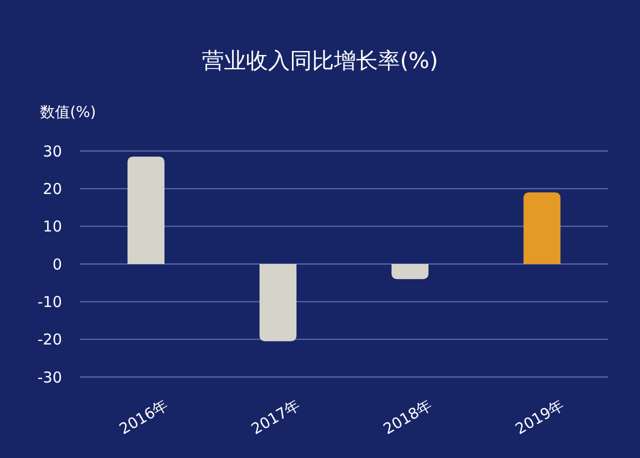 Image resolution: width=640 pixels, height=458 pixels. Describe the element at coordinates (52, 189) in the screenshot. I see `y-tick-label: 20` at that location.